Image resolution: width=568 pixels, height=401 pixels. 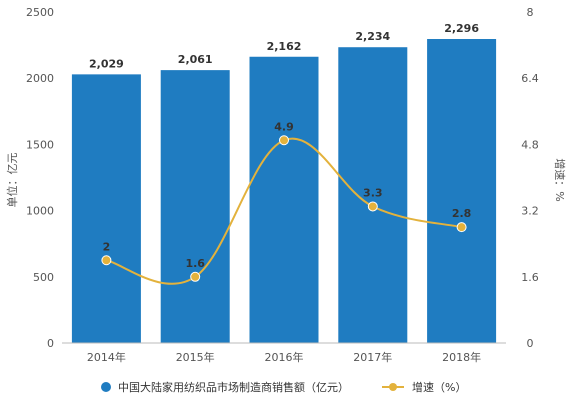 I want to click on right-axis-ticks: 0 1.6 3.2 4.8 6.4 8, so click(x=530, y=178).